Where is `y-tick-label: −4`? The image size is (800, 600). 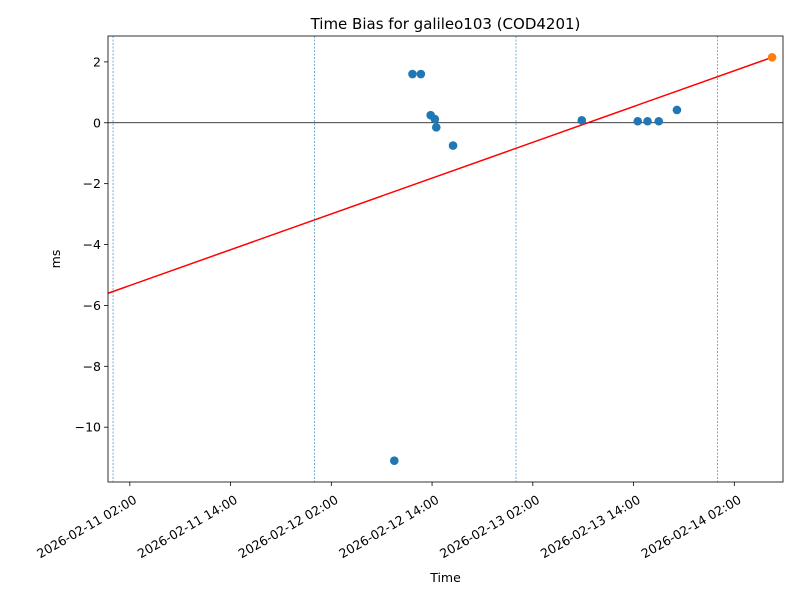 y-tick-label: −4 is located at coordinates (92, 244).